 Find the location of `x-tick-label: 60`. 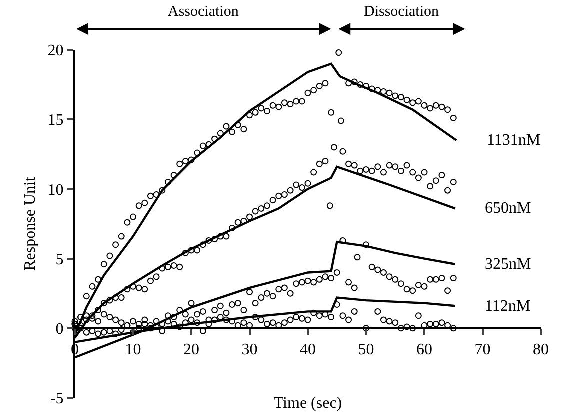

x-tick-label: 60 is located at coordinates (424, 350).